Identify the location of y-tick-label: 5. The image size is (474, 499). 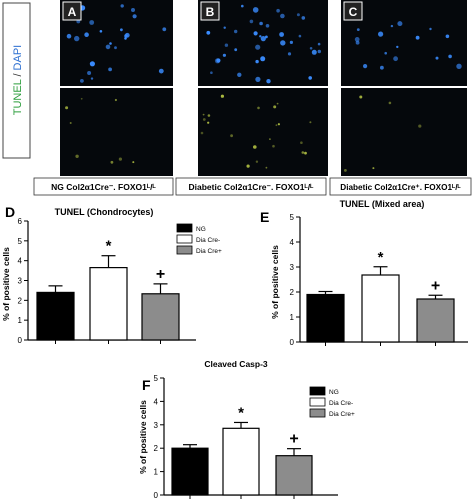
(156, 378).